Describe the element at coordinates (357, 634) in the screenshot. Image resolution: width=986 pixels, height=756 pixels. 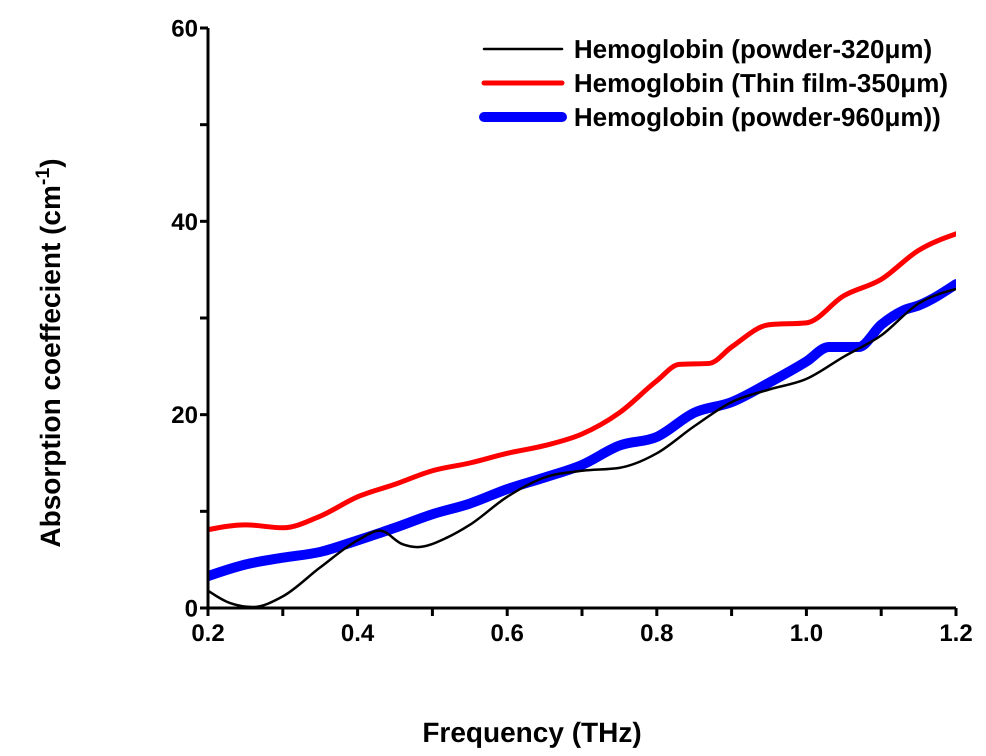
I see `x-tick-label: 0.4` at that location.